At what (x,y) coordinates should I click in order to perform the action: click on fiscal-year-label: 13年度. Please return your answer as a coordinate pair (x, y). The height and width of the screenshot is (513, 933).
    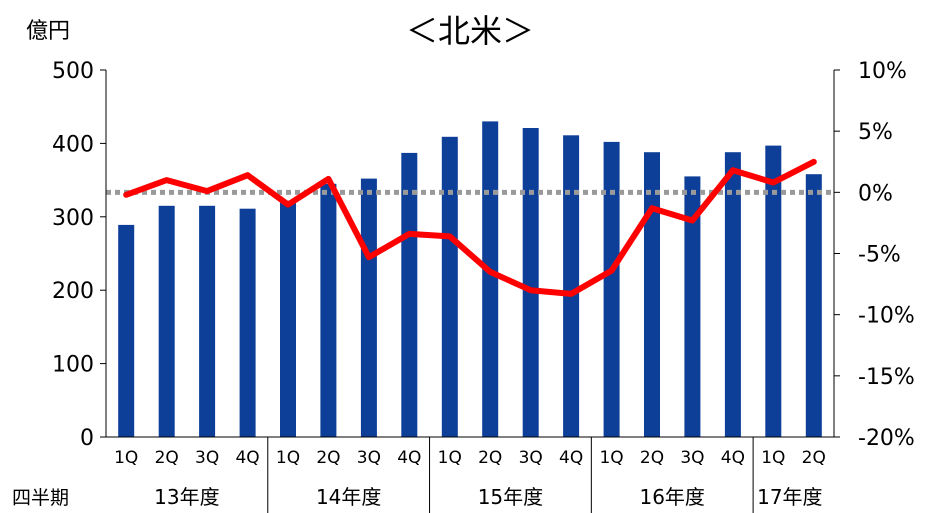
    Looking at the image, I should click on (186, 497).